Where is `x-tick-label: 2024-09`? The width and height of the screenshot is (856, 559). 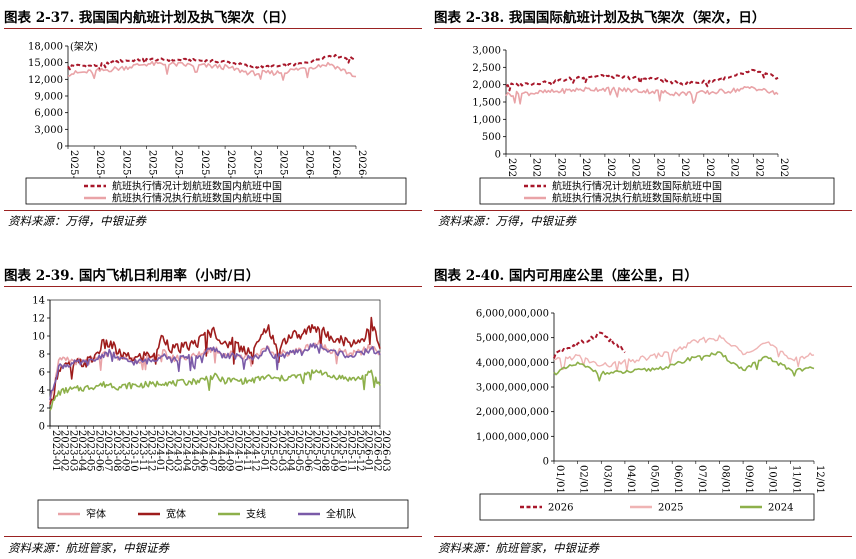 x-tick-label: 2024-09 is located at coordinates (229, 451).